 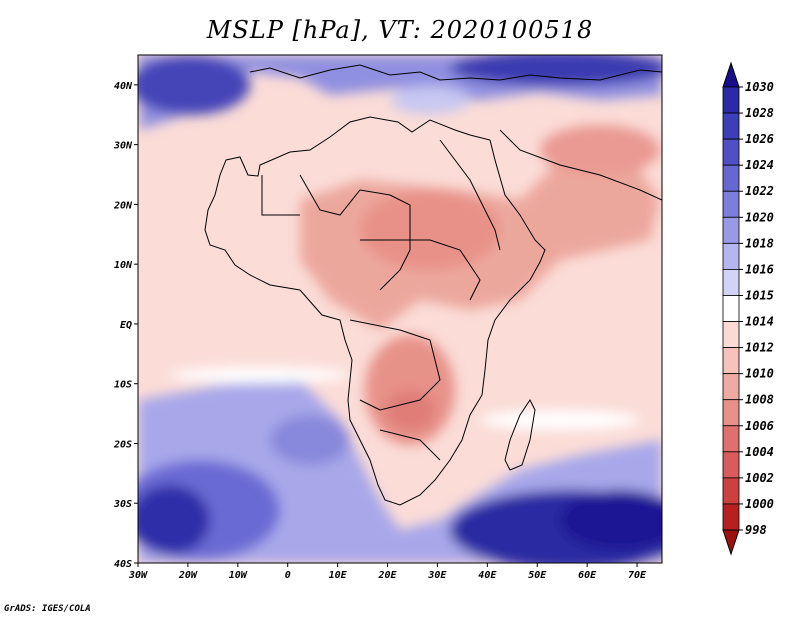 I want to click on x-tick-label: 70E, so click(x=637, y=575).